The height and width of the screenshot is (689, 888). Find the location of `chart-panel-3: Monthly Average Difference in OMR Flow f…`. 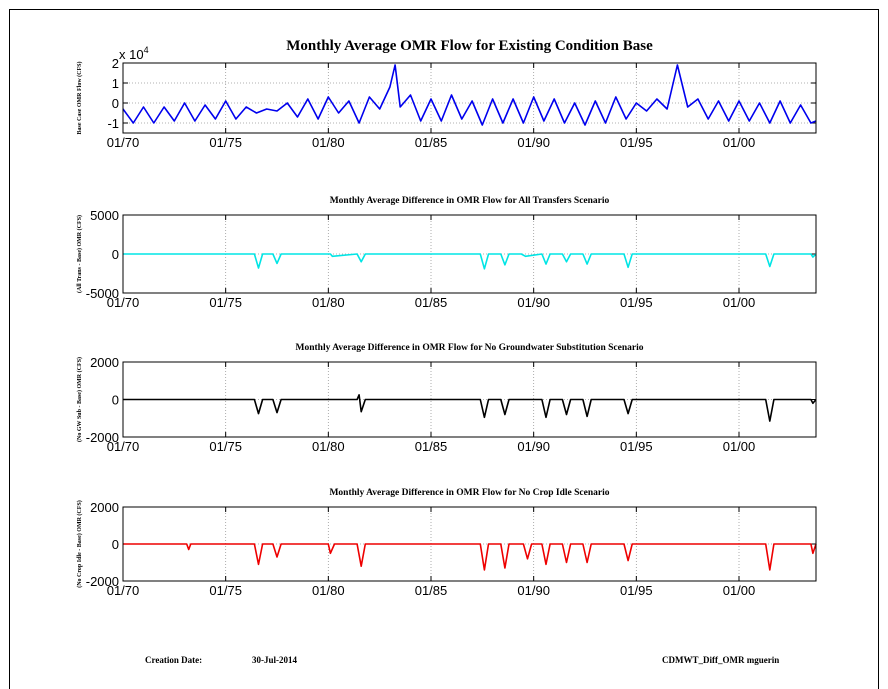

chart-panel-3: Monthly Average Difference in OMR Flow f… is located at coordinates (446, 398).